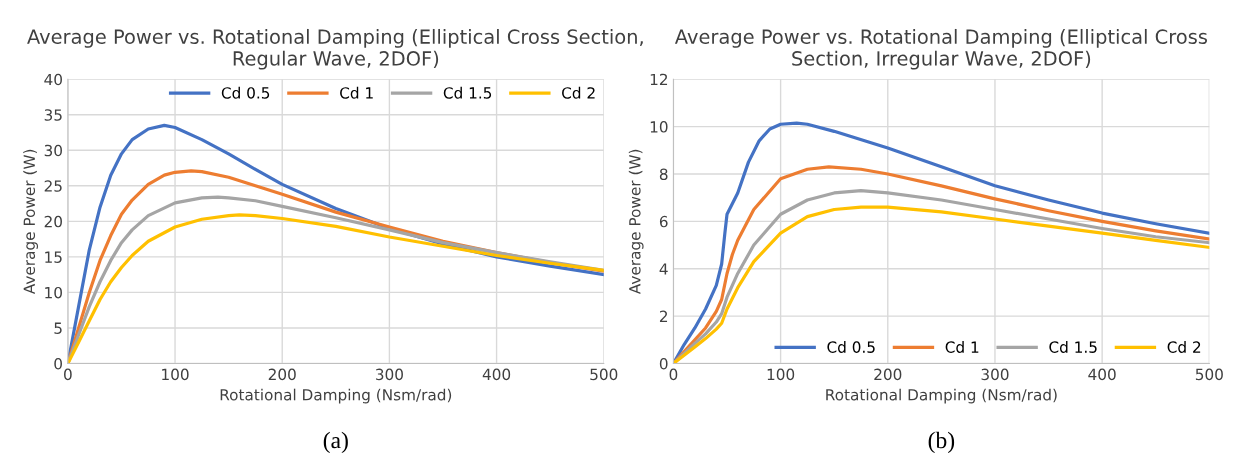 This screenshot has width=1234, height=466. I want to click on y-tick-label: 35, so click(53, 115).